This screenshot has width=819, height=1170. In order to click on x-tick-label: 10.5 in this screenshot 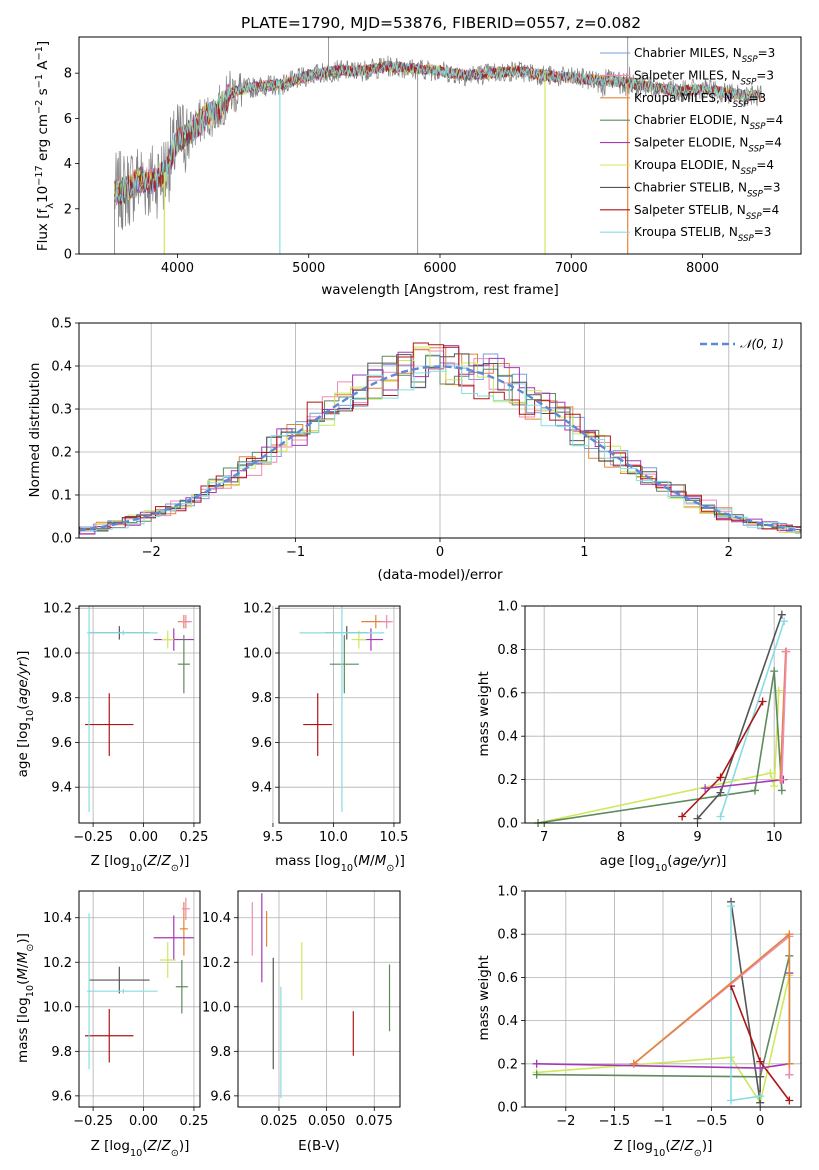, I will do `click(393, 837)`.